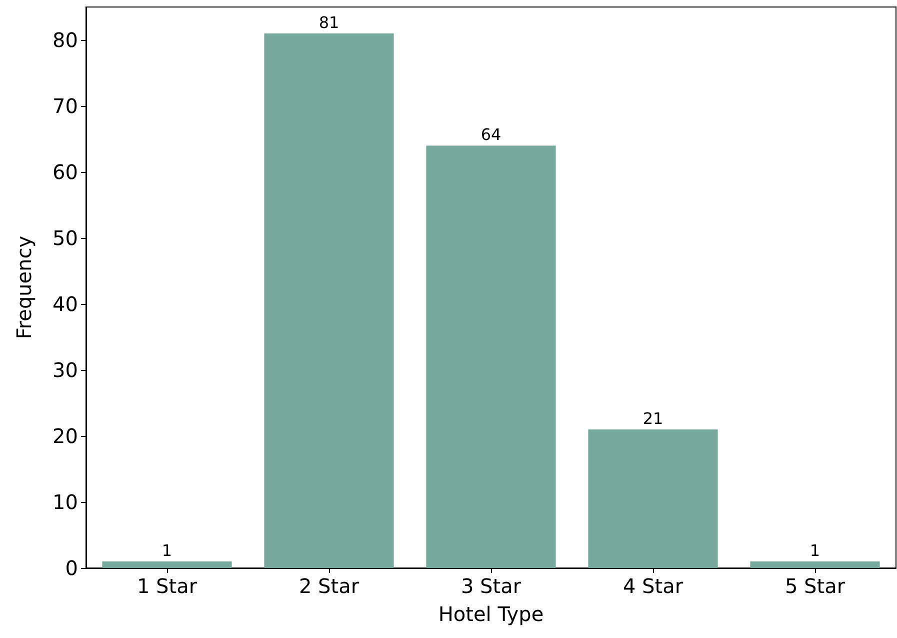  Describe the element at coordinates (65, 172) in the screenshot. I see `y-tick-label: 60` at that location.